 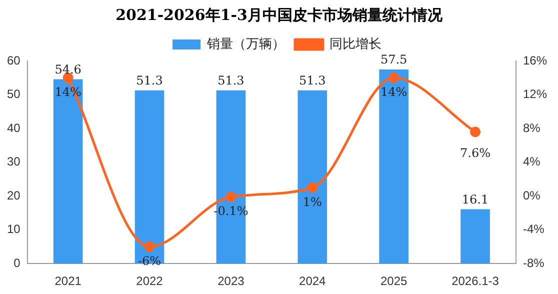 I want to click on y2-tick-label: -4%, so click(x=533, y=229).